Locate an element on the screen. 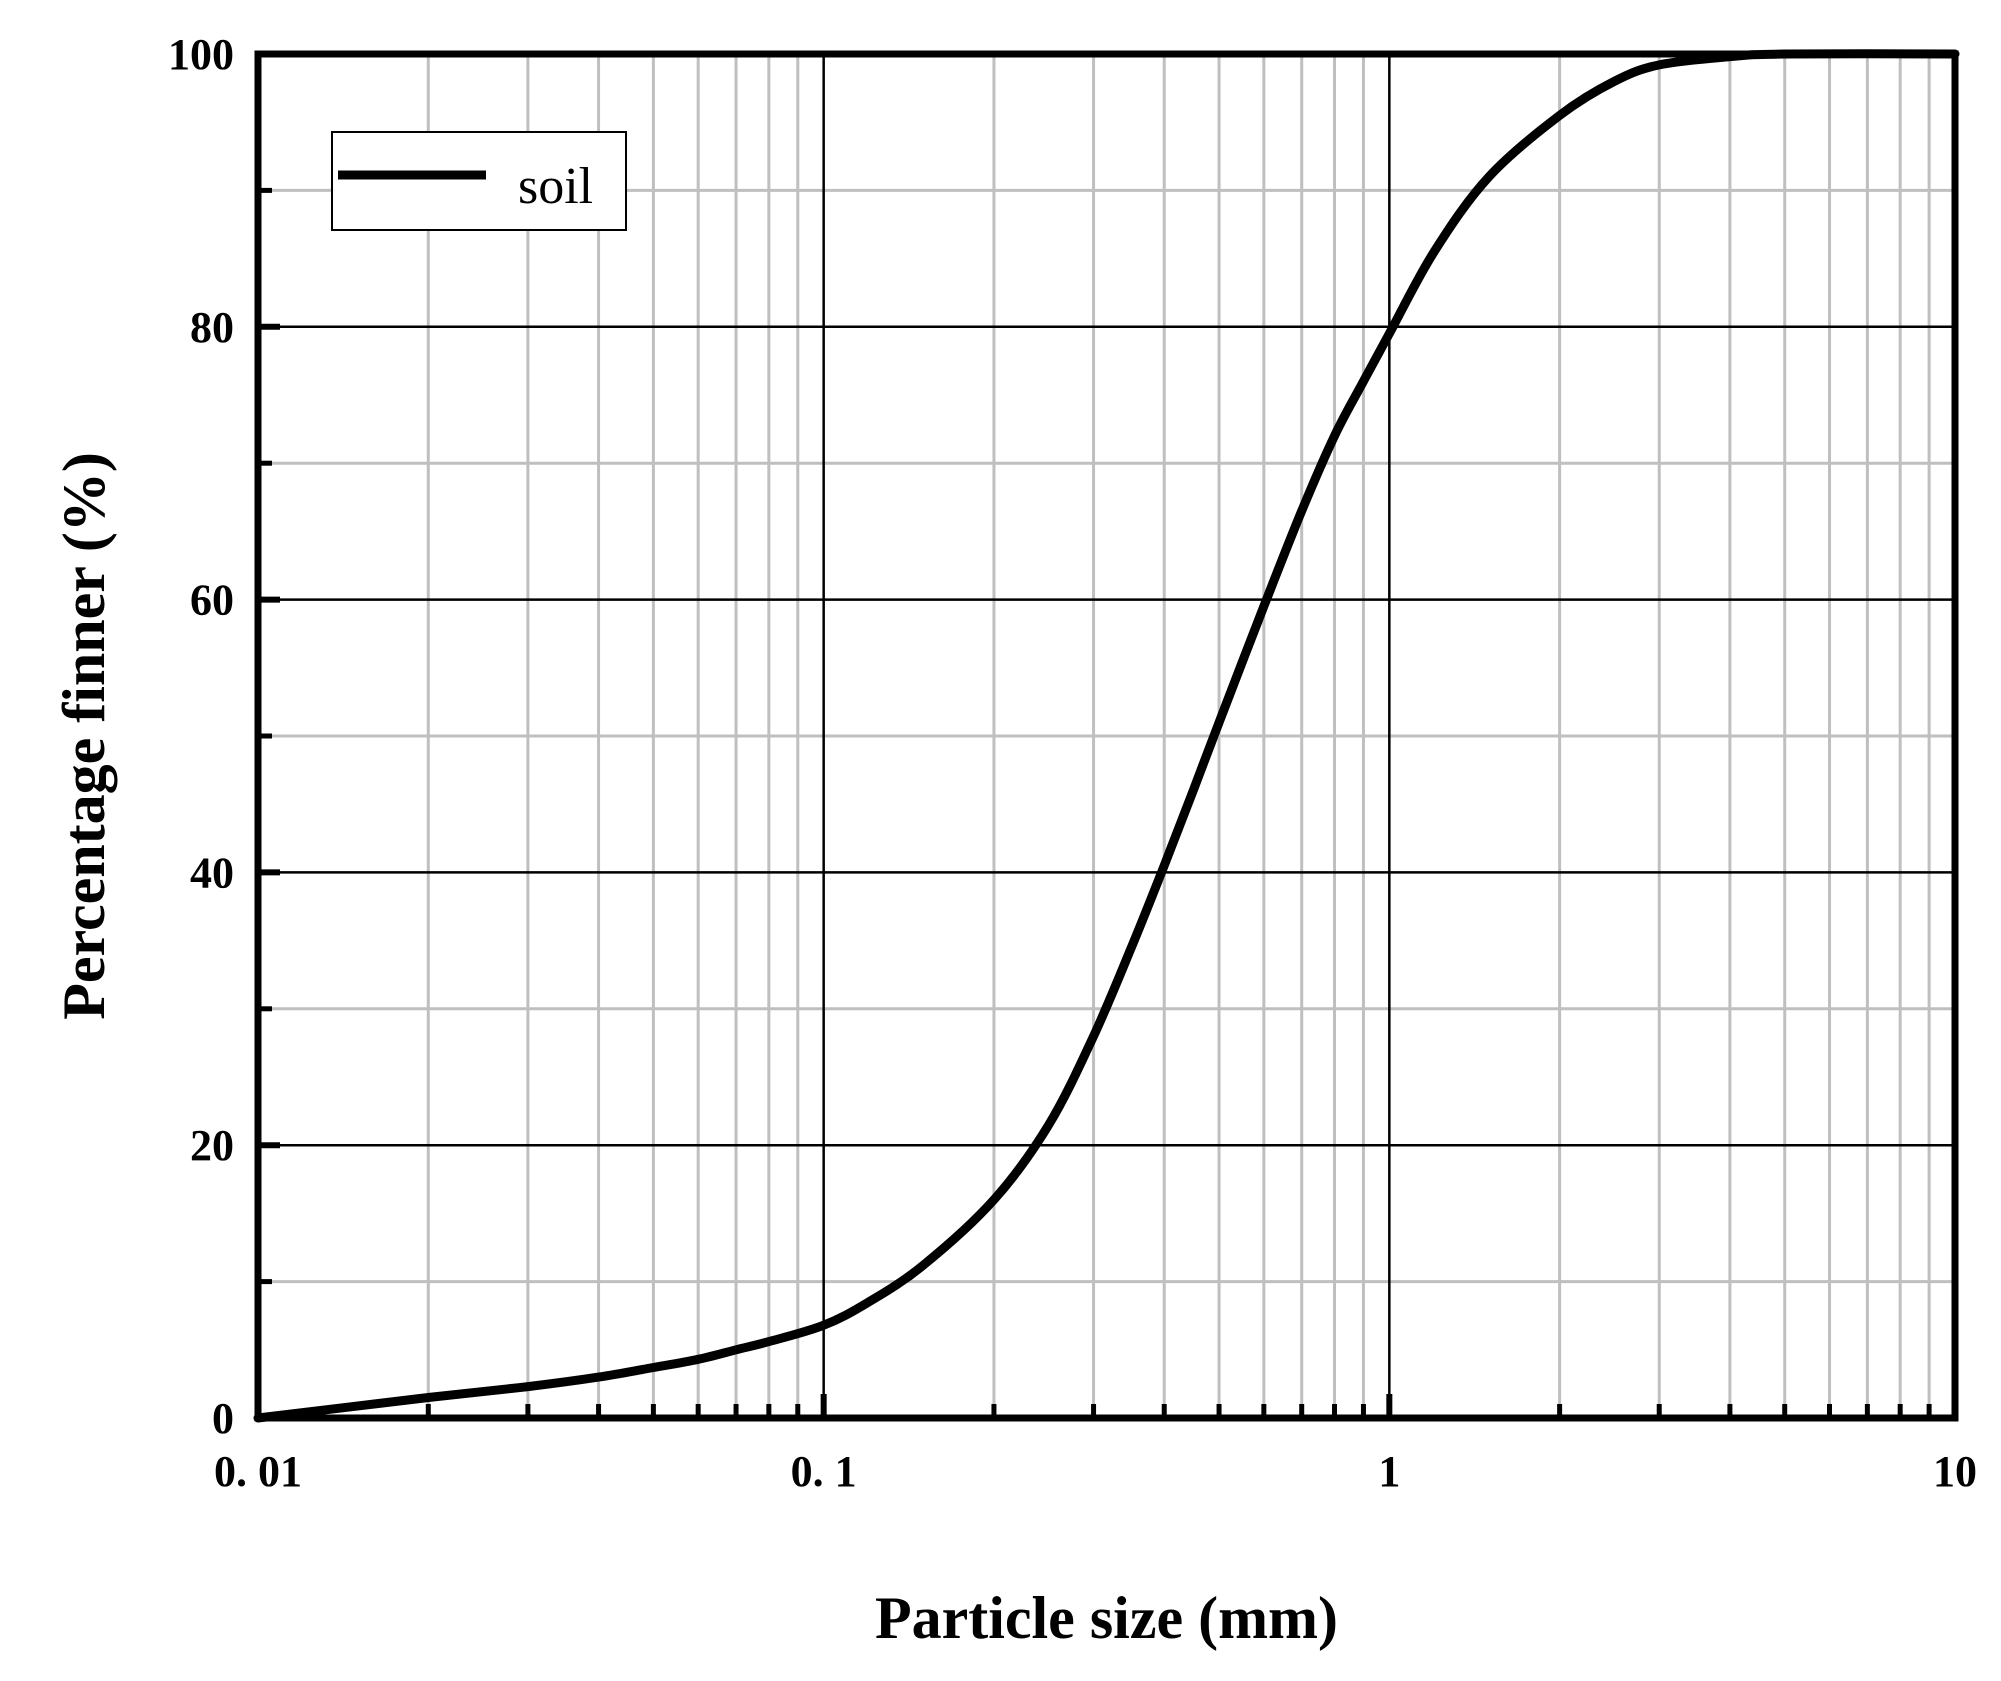 This screenshot has width=2001, height=1681. y-tick-label: 0 is located at coordinates (223, 1418).